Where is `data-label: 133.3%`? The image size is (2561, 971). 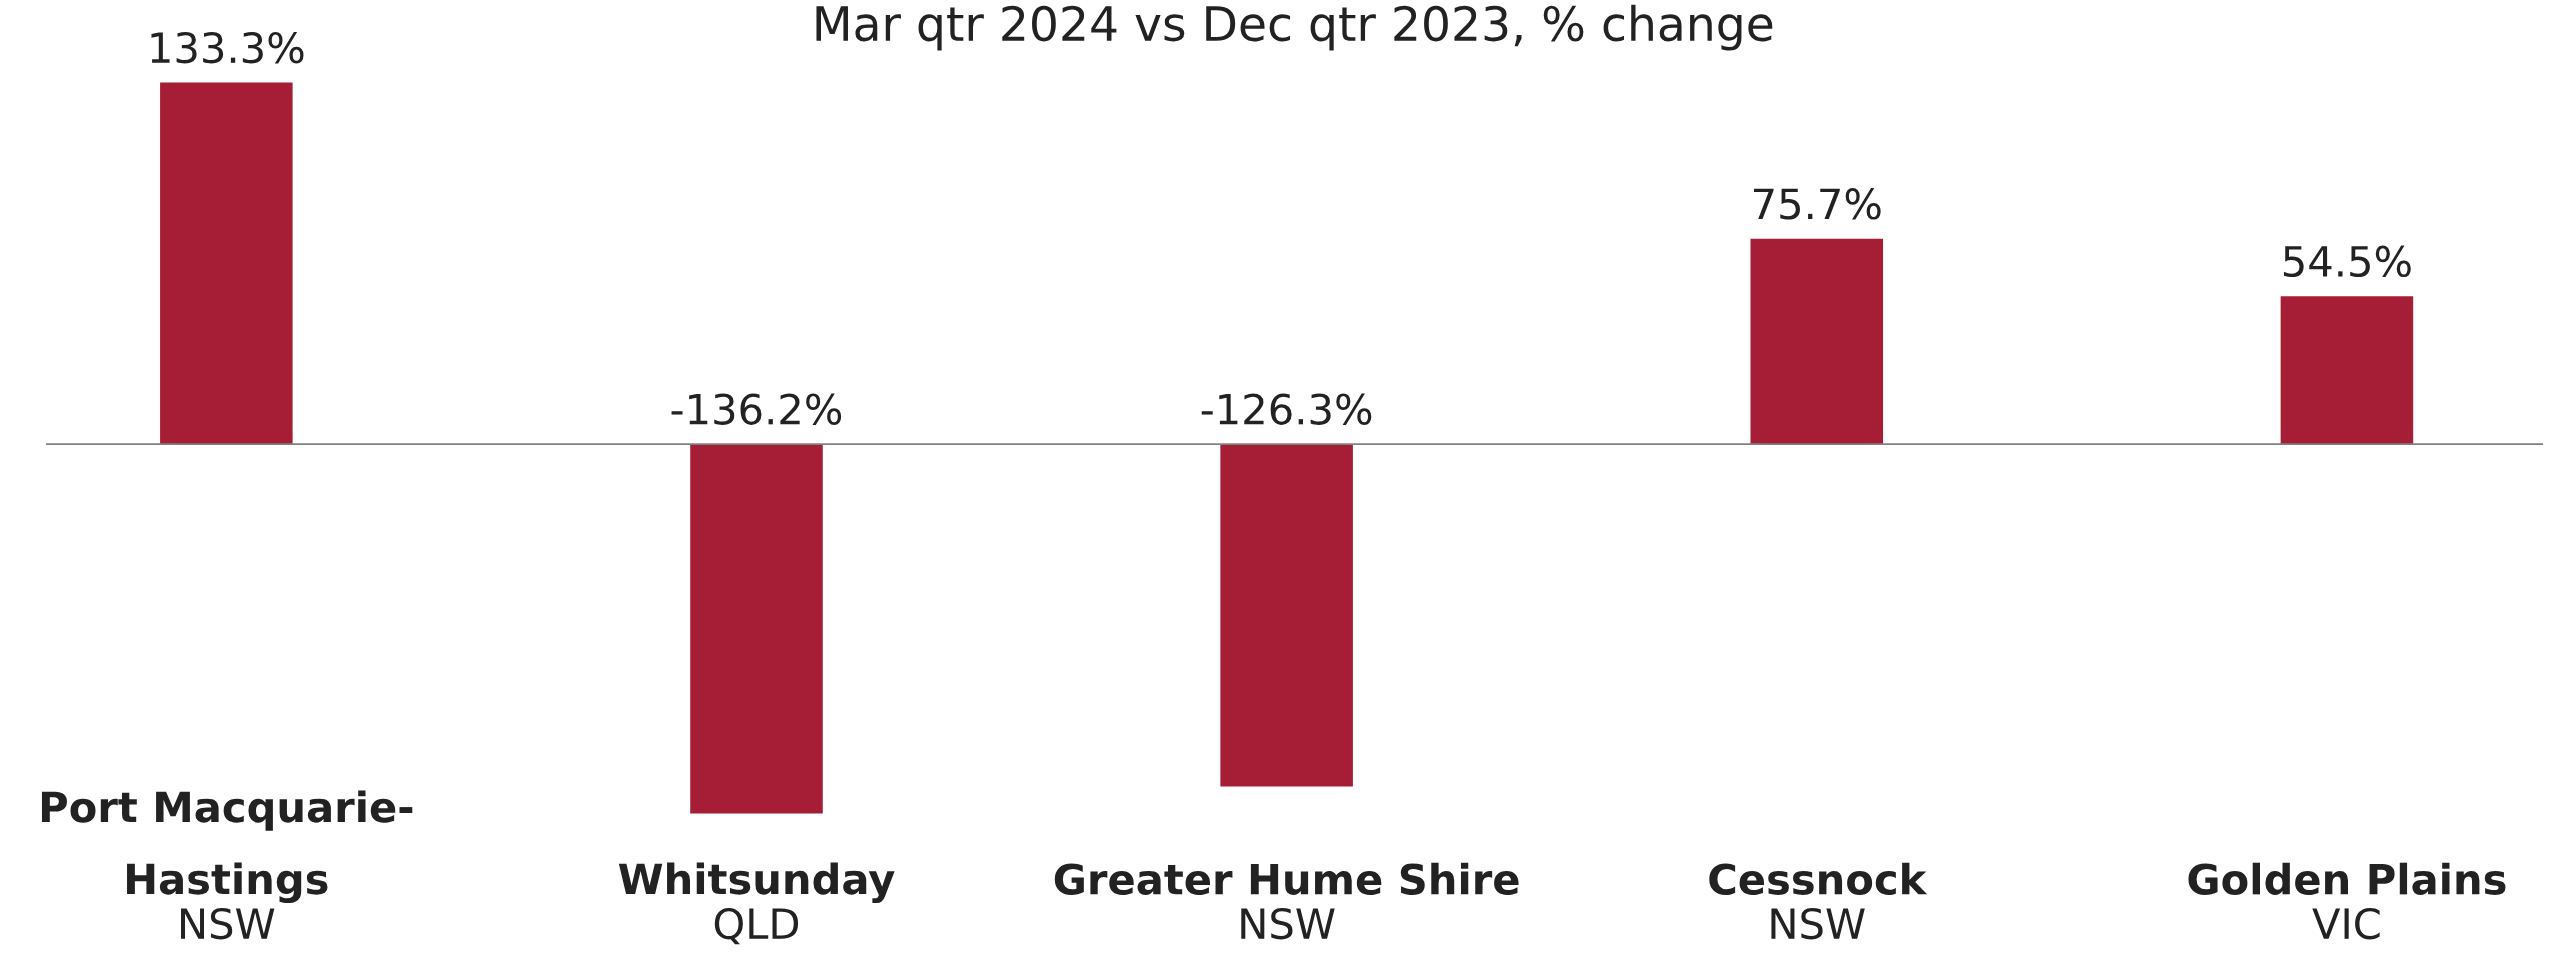 data-label: 133.3% is located at coordinates (227, 47).